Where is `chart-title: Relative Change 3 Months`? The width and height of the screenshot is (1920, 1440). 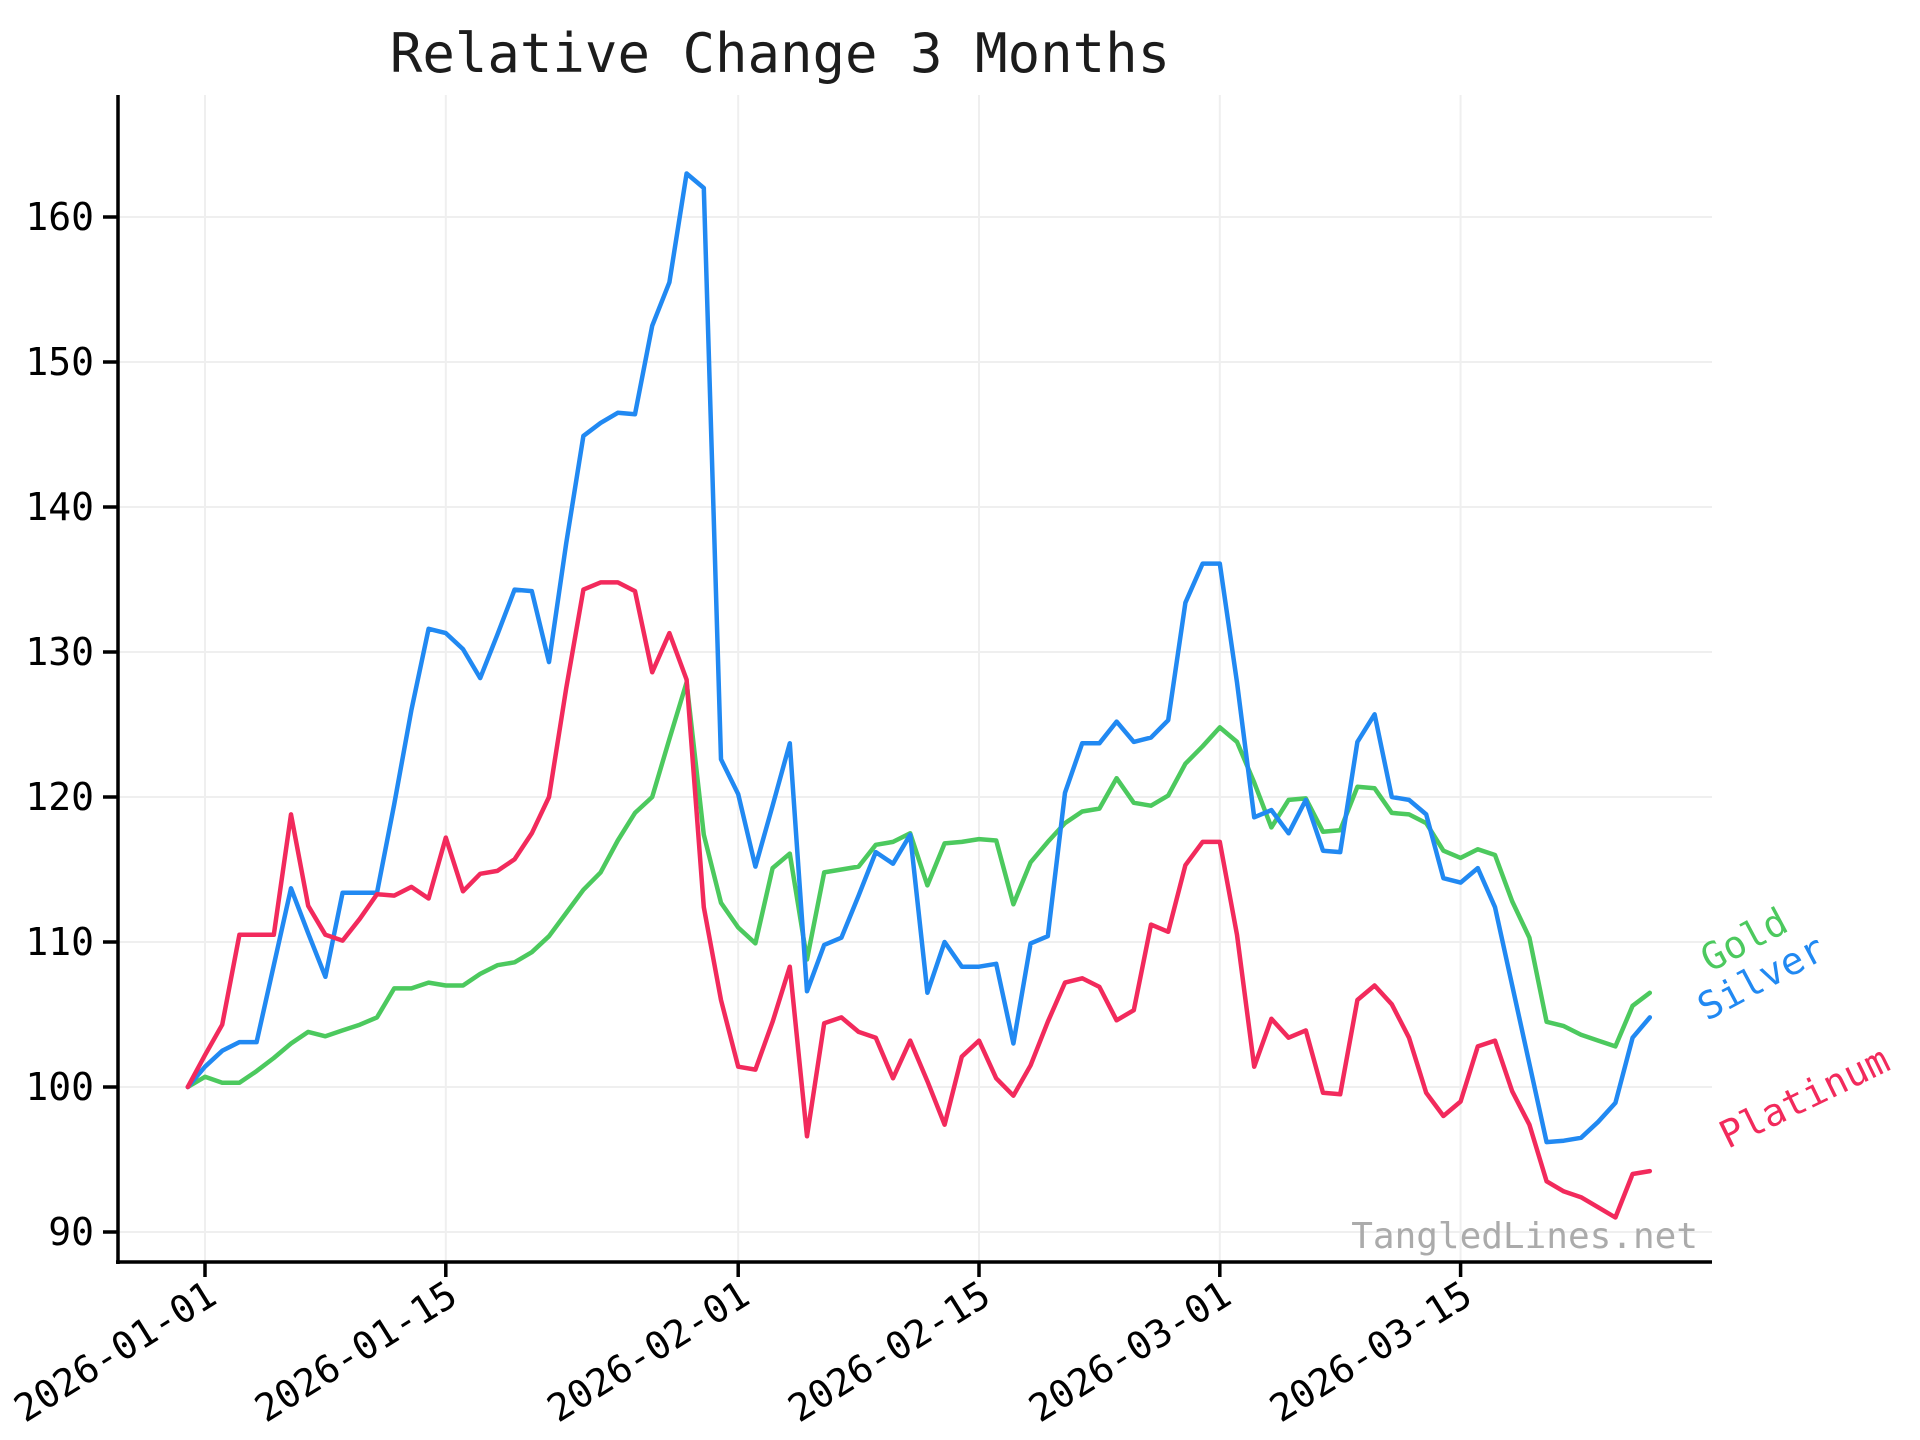
chart-title: Relative Change 3 Months is located at coordinates (780, 53).